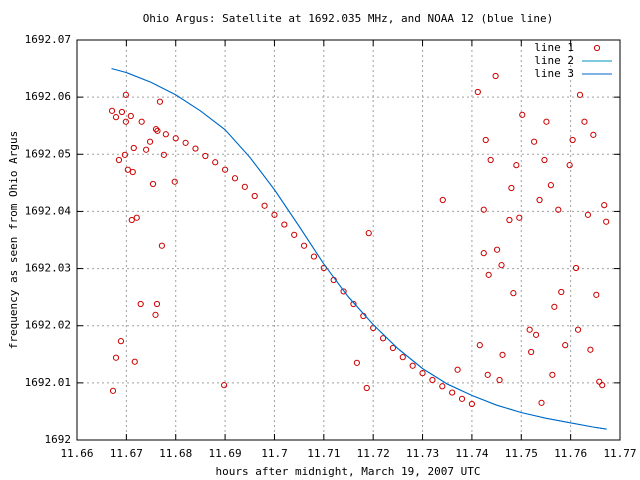 This screenshot has height=480, width=640. What do you see at coordinates (48, 382) in the screenshot?
I see `y-tick-label: 1692.01` at bounding box center [48, 382].